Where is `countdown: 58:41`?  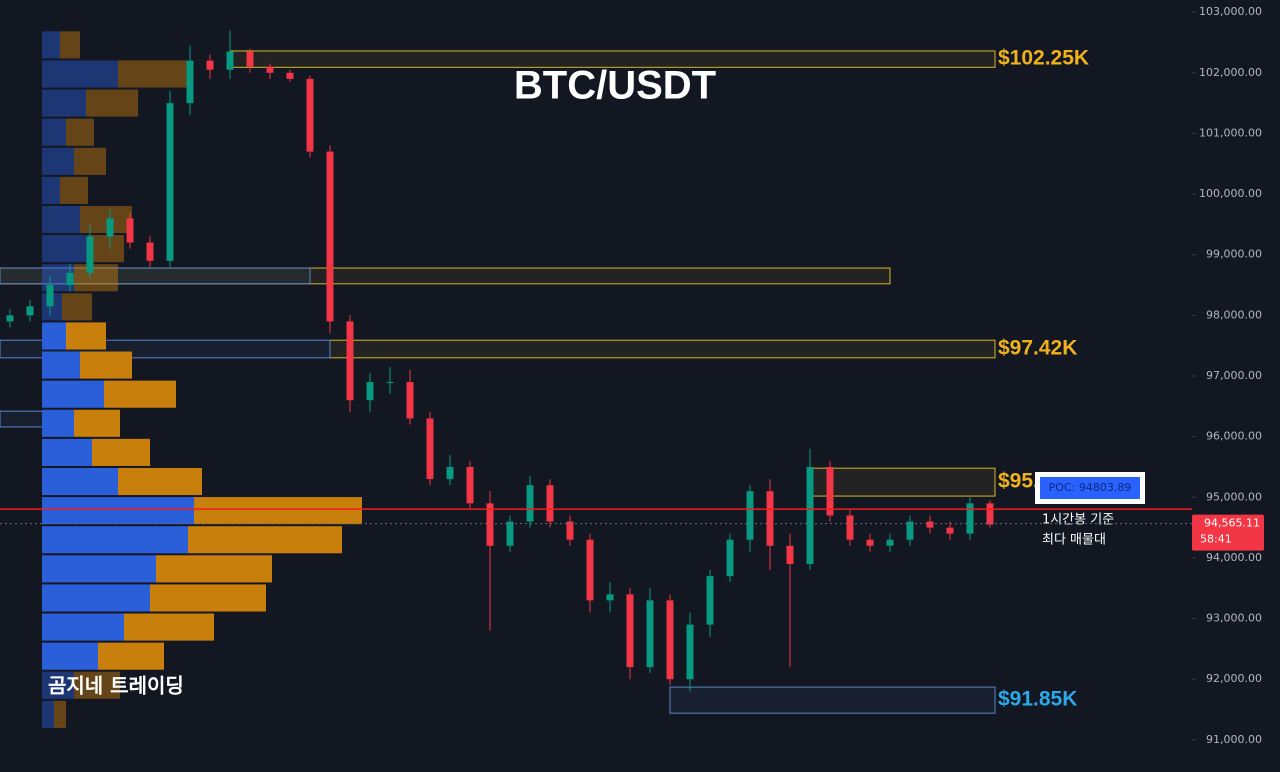
countdown: 58:41 is located at coordinates (1216, 539).